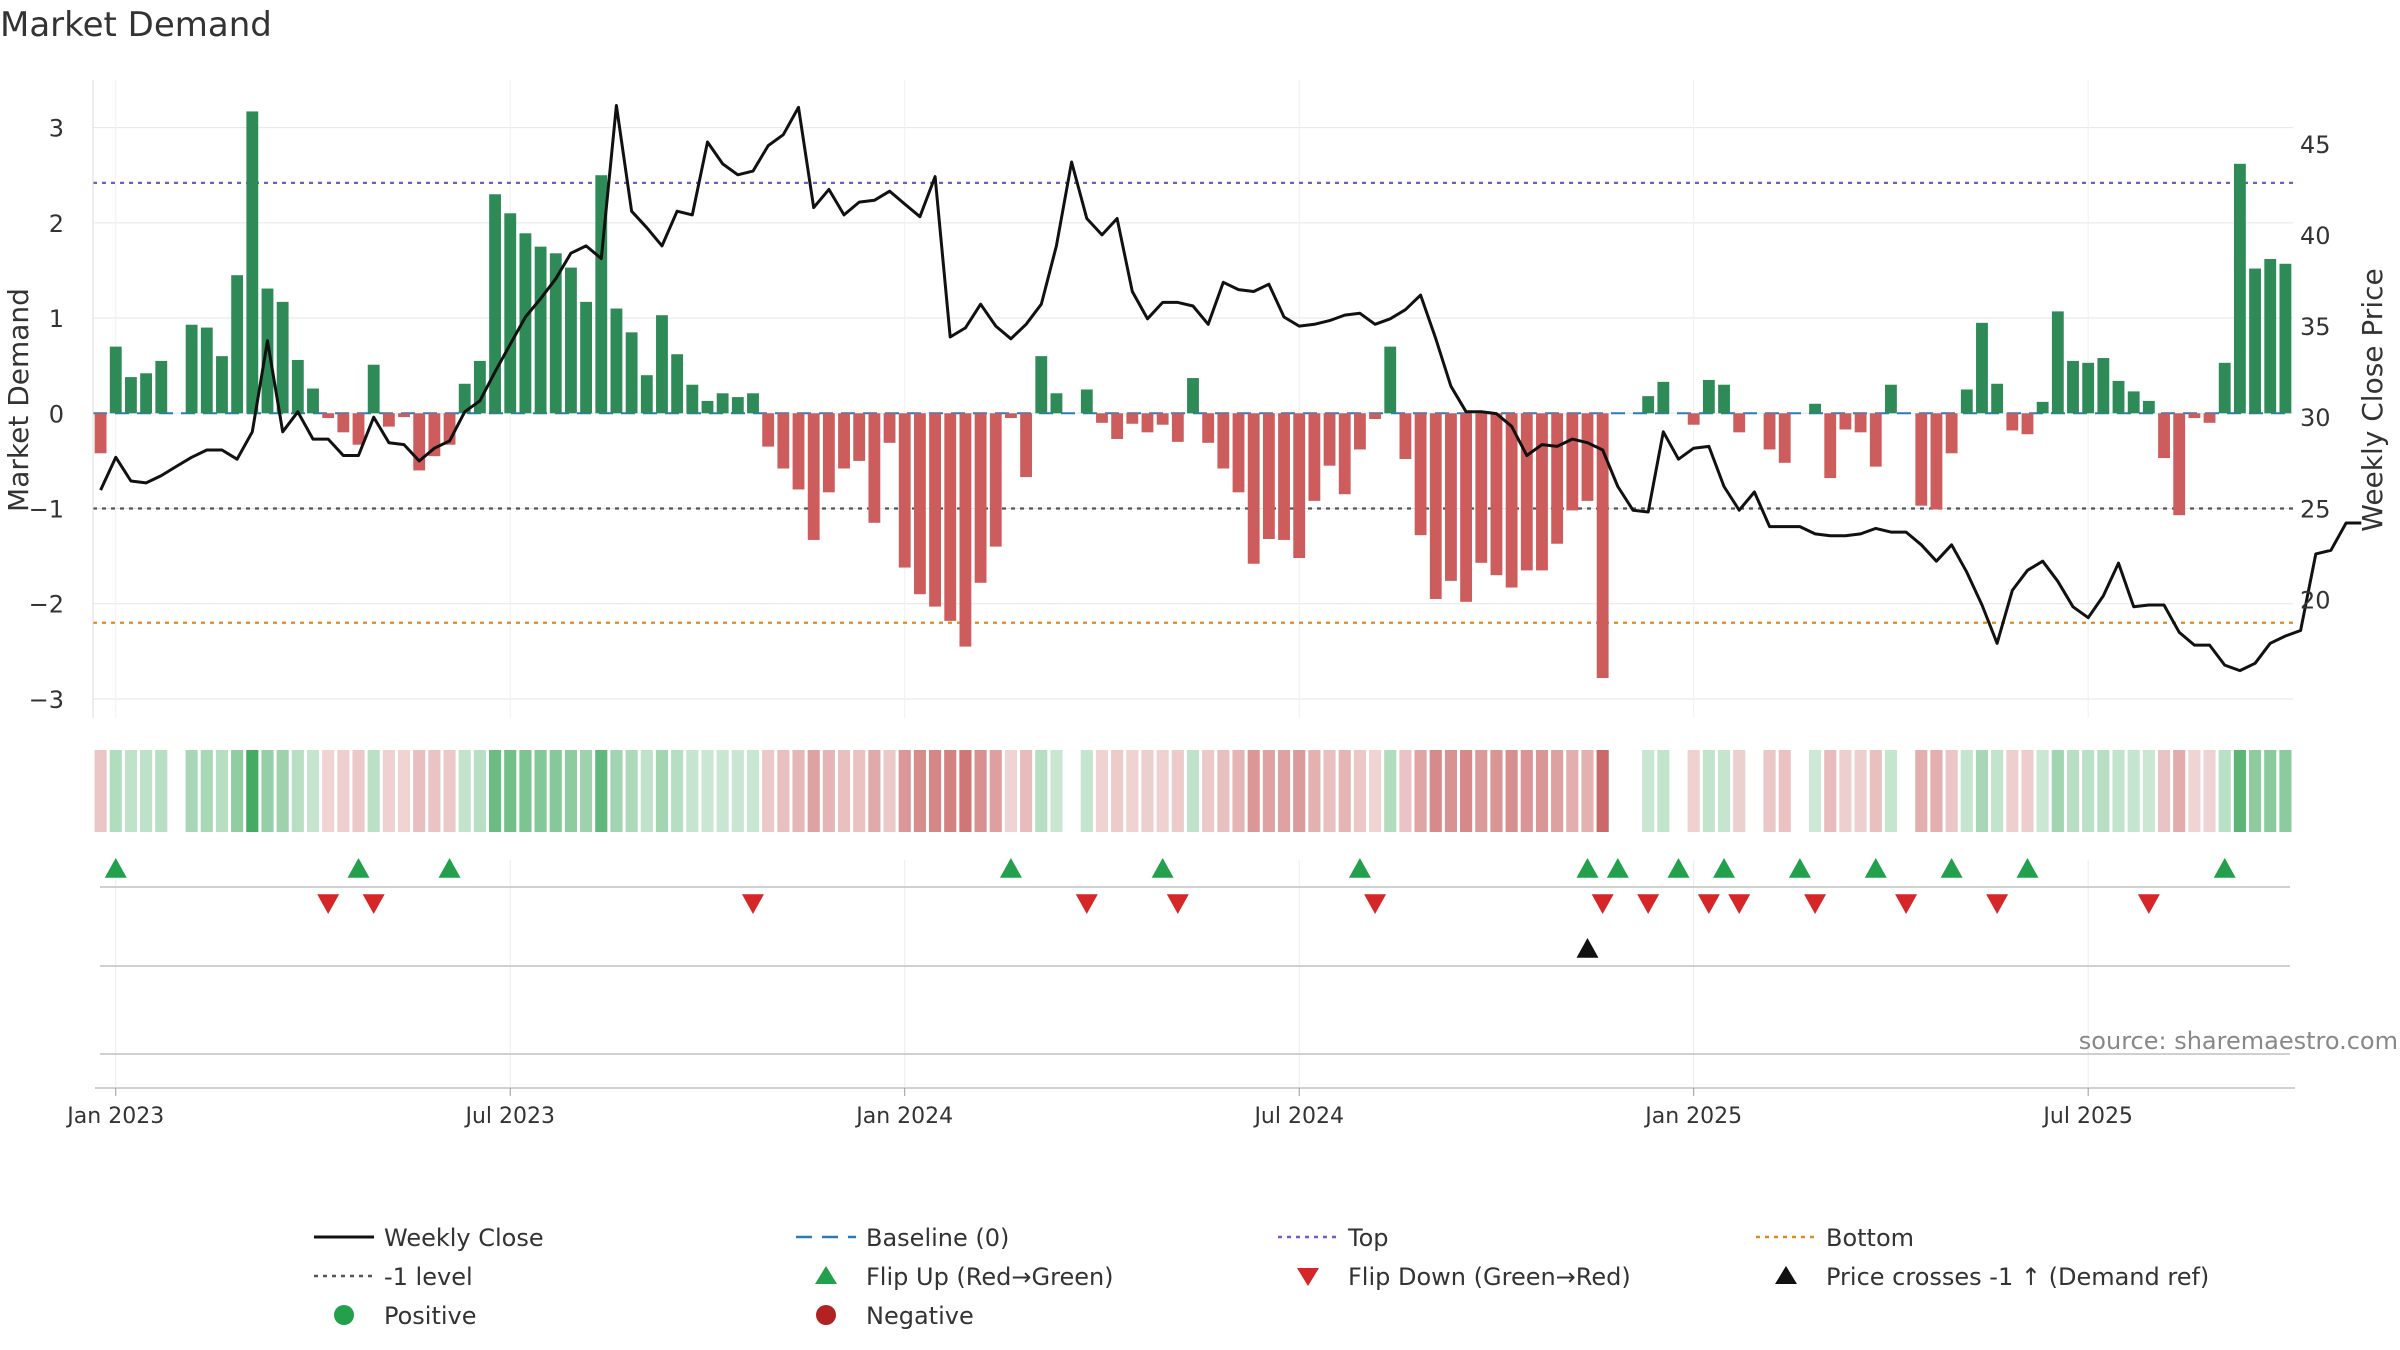 This screenshot has width=2400, height=1350. Describe the element at coordinates (2315, 236) in the screenshot. I see `y-tick-right-label: 40` at that location.